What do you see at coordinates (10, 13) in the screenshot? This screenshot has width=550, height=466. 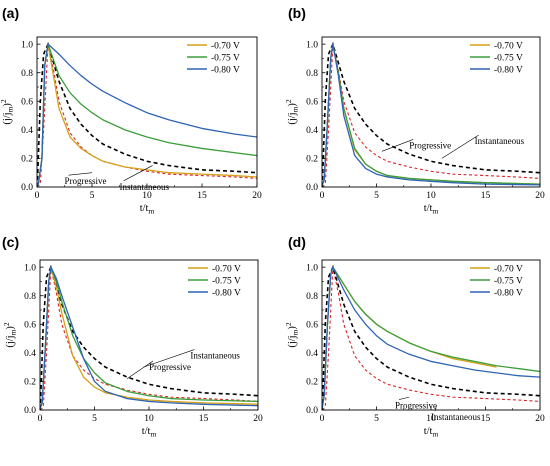 I see `panel-label: (a)` at bounding box center [10, 13].